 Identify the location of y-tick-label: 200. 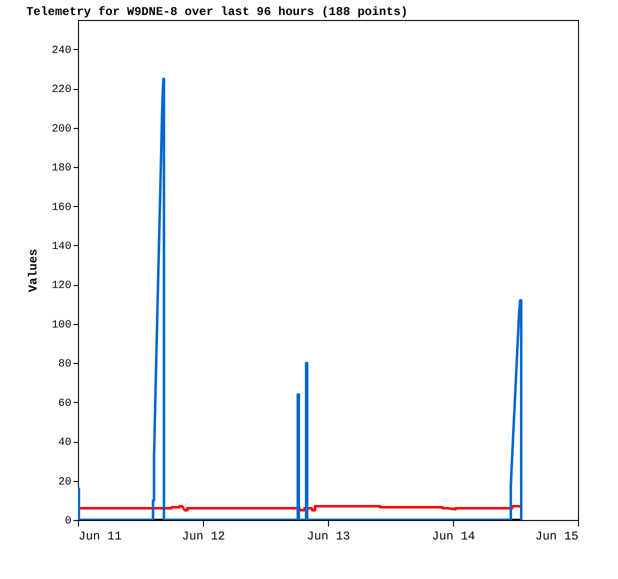
(62, 129).